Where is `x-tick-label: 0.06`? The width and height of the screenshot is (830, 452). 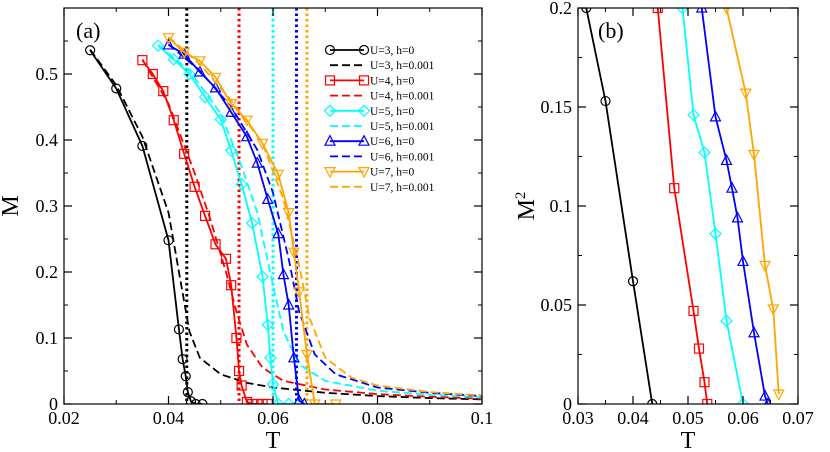
x-tick-label: 0.06 is located at coordinates (273, 418).